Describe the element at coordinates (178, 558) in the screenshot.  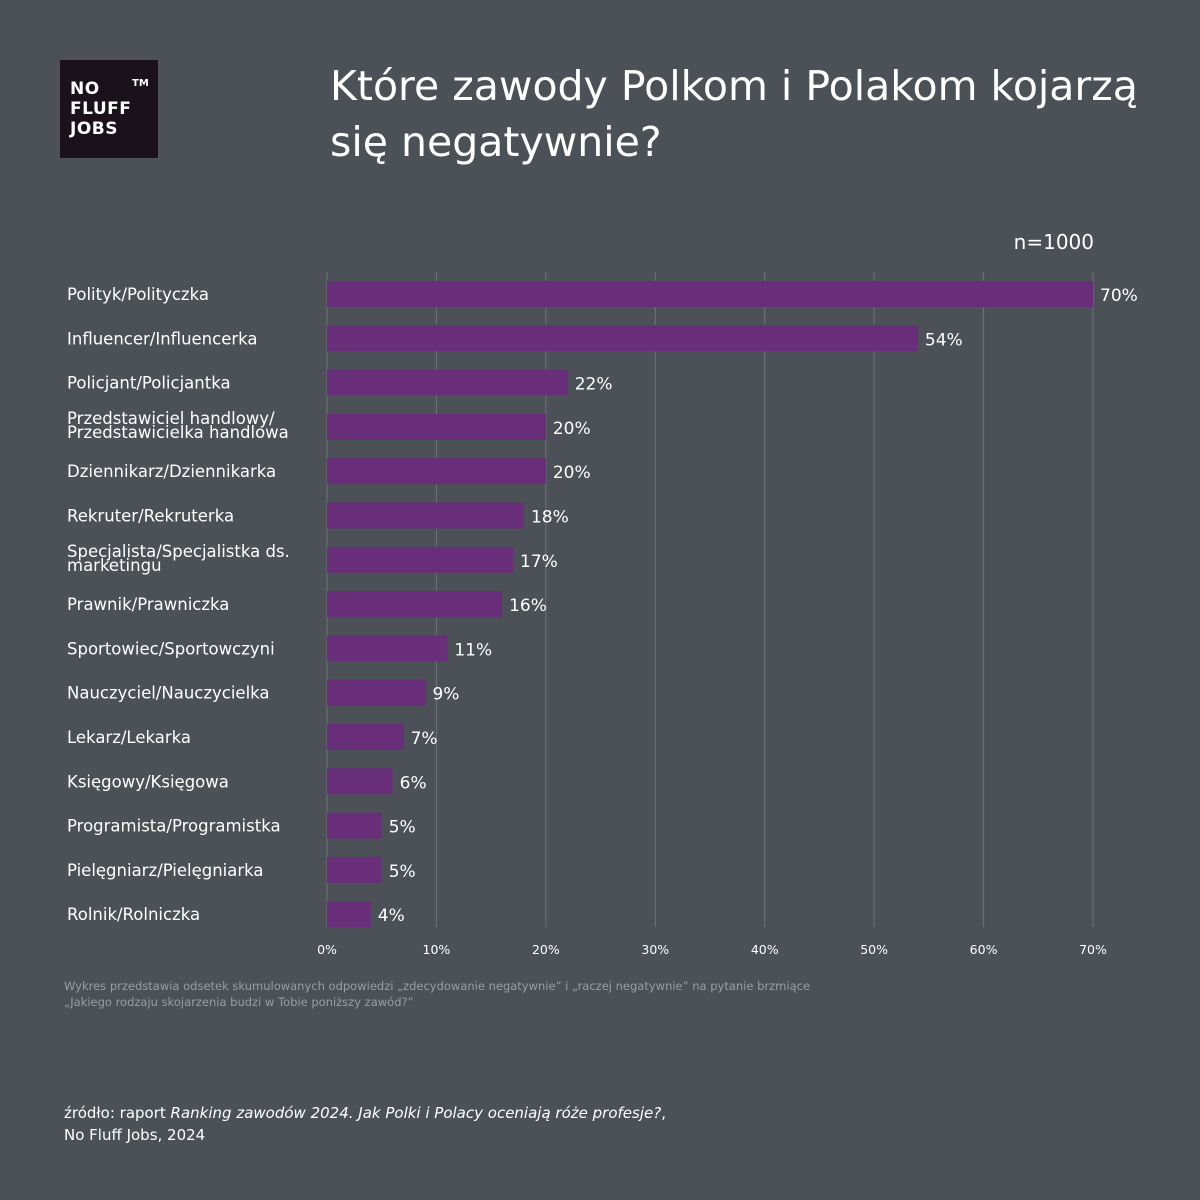
I see `category-label: Specjalista/Specjalistka ds. marketingu` at that location.